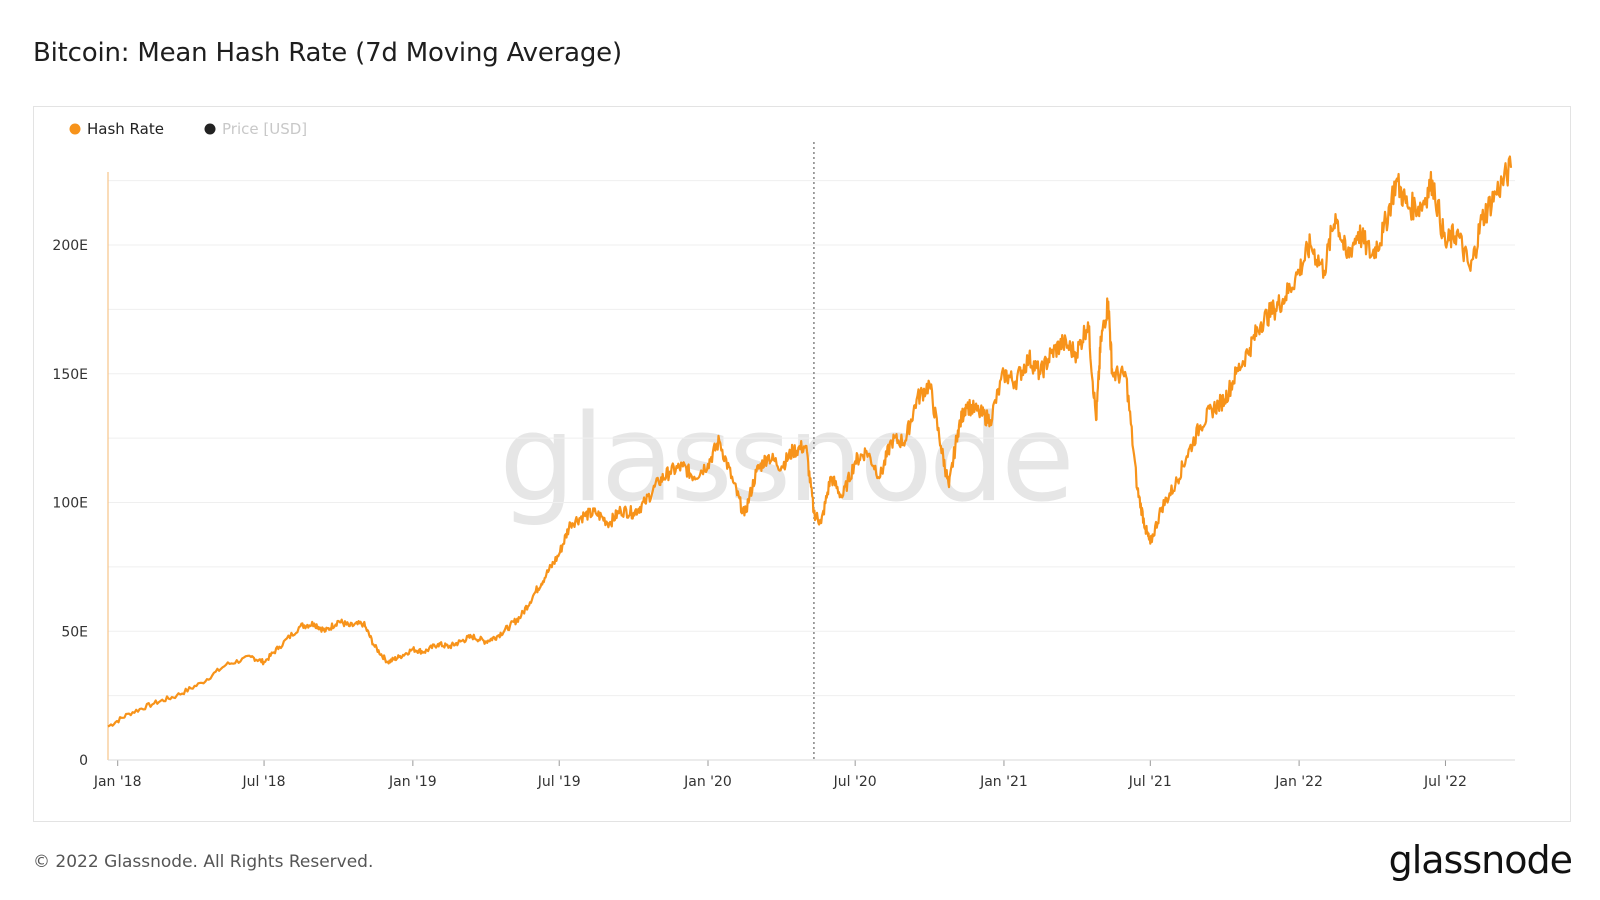 The width and height of the screenshot is (1600, 900). Describe the element at coordinates (74, 632) in the screenshot. I see `y-tick-label: 50E` at that location.